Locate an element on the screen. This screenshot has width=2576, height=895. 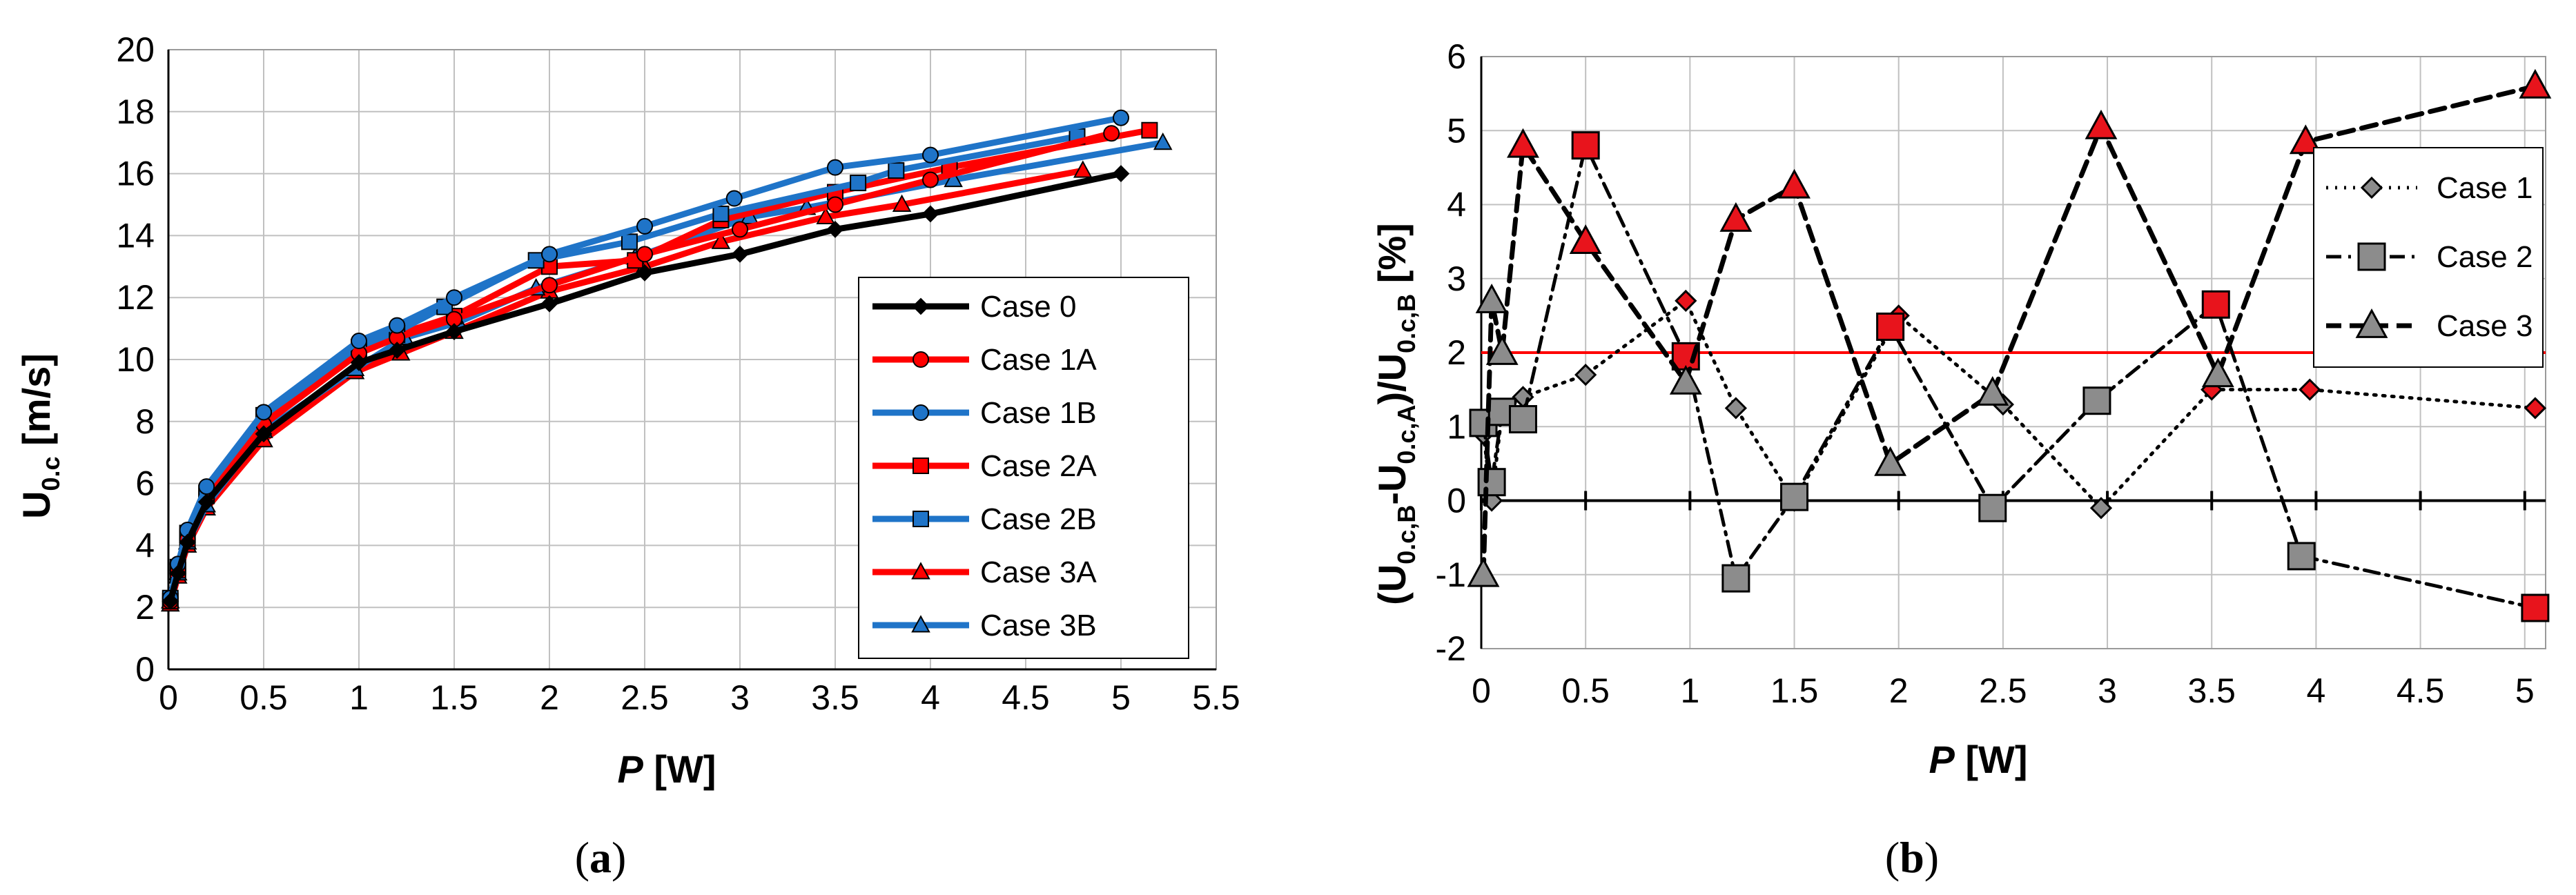
legend-item: Case 0 is located at coordinates (974, 307).